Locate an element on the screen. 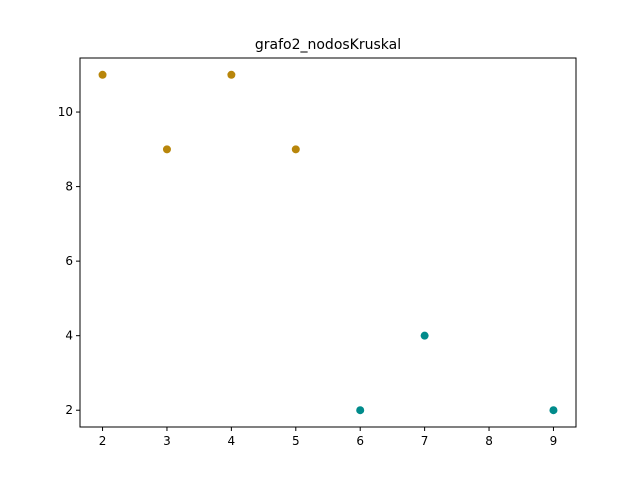 This screenshot has height=480, width=640. y-tick-label: 6 is located at coordinates (69, 261).